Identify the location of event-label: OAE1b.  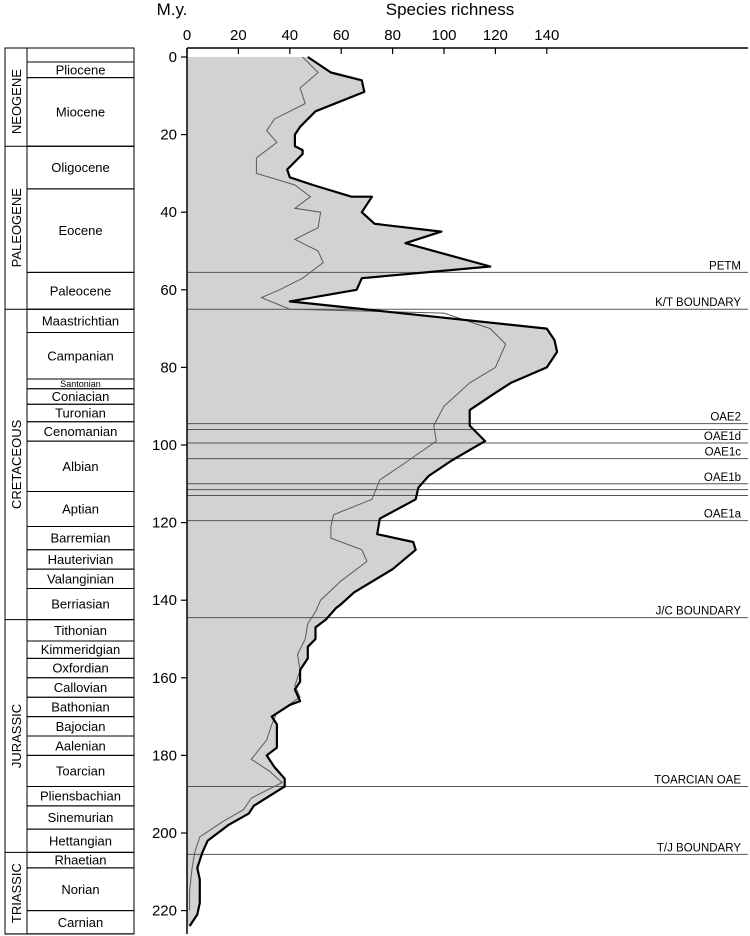
(722, 478).